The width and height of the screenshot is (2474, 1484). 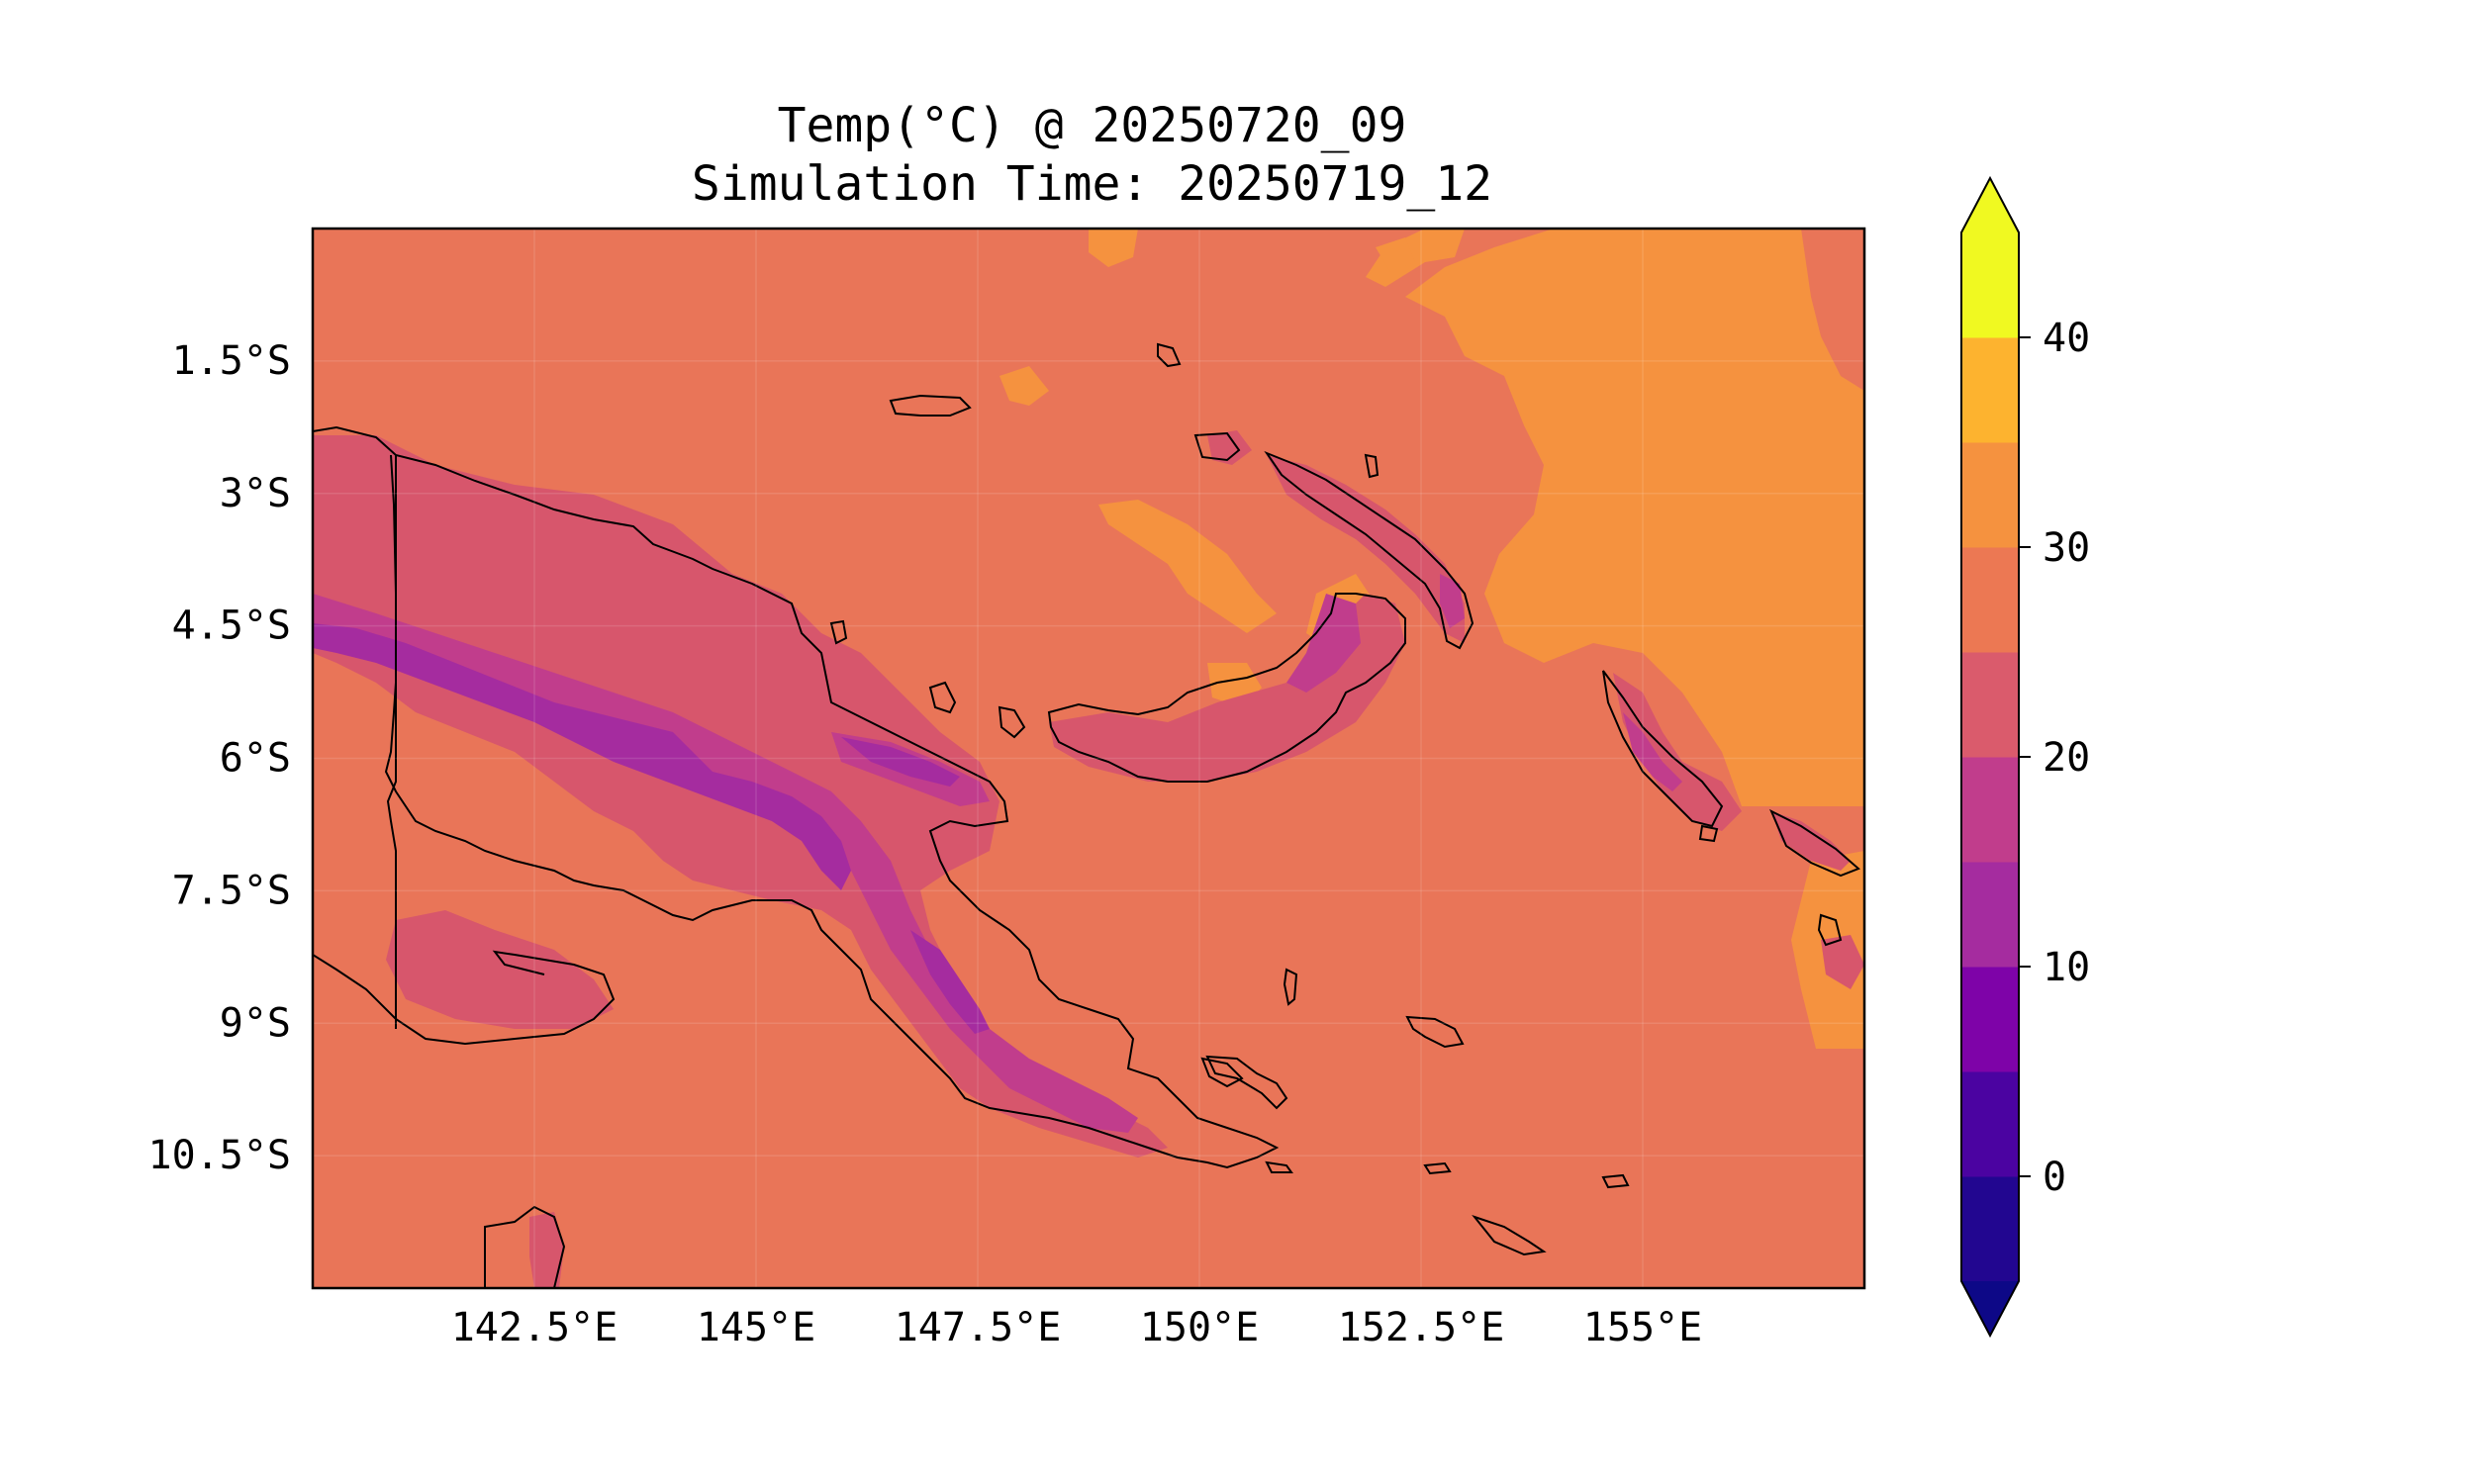 What do you see at coordinates (2066, 967) in the screenshot?
I see `colorbar-tick-label: 10` at bounding box center [2066, 967].